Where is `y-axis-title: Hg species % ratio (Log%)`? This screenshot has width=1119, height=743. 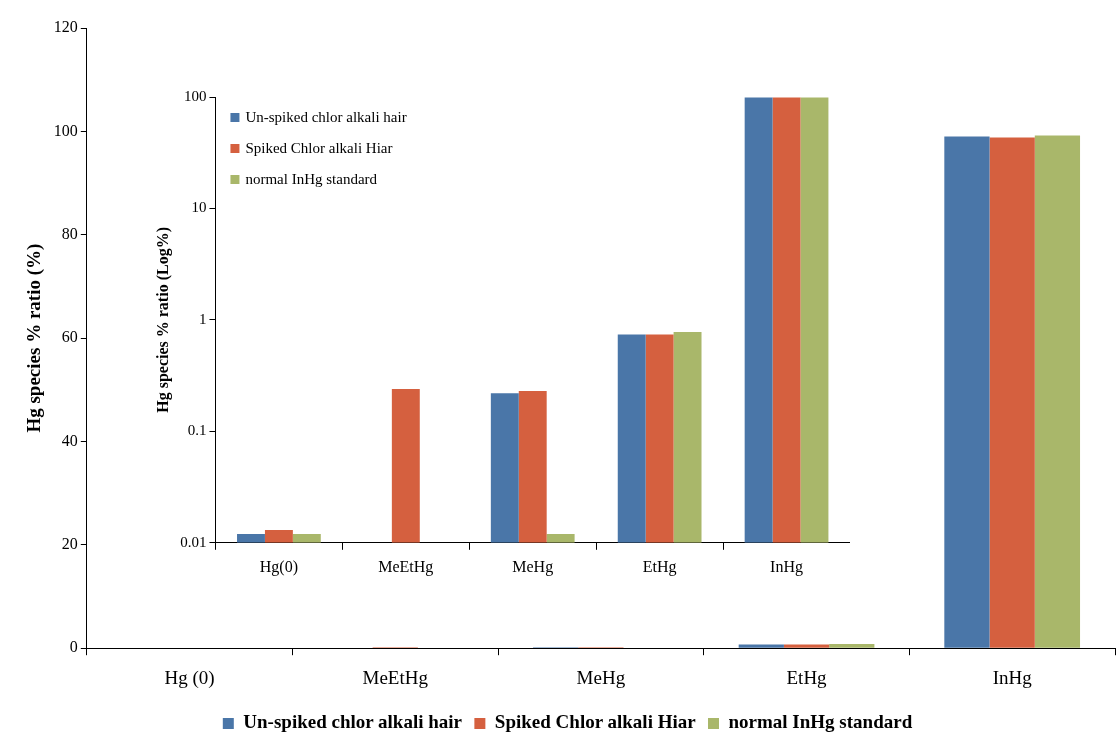 y-axis-title: Hg species % ratio (Log%) is located at coordinates (162, 320).